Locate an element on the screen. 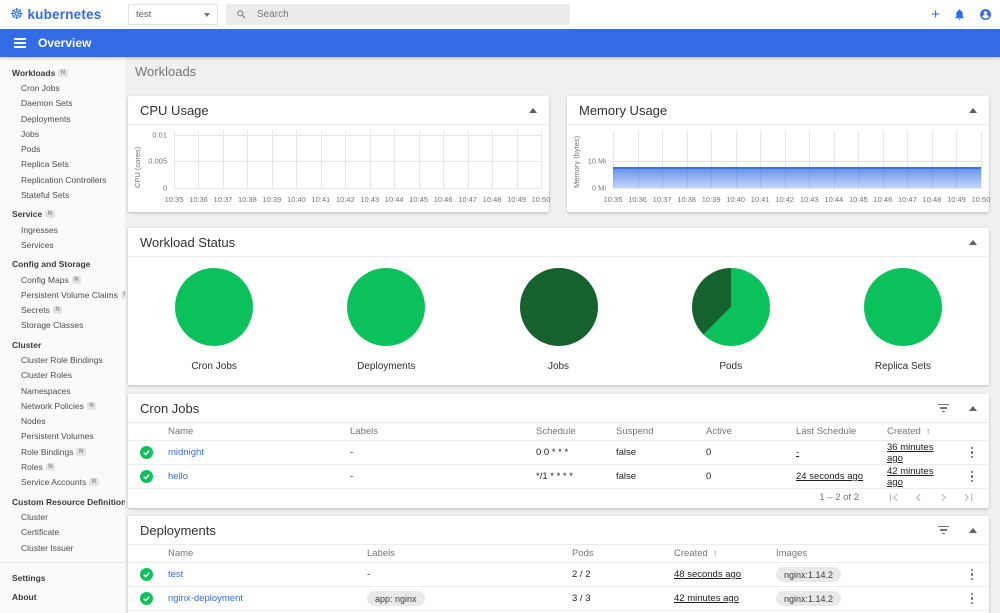 This screenshot has width=1000, height=613. cpu-chart-plot is located at coordinates (358, 160).